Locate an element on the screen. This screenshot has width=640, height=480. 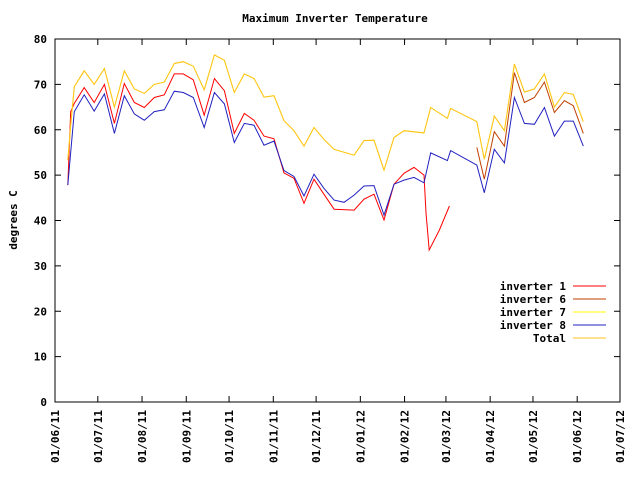
x-tick-label: 01/01/12 is located at coordinates (360, 436).